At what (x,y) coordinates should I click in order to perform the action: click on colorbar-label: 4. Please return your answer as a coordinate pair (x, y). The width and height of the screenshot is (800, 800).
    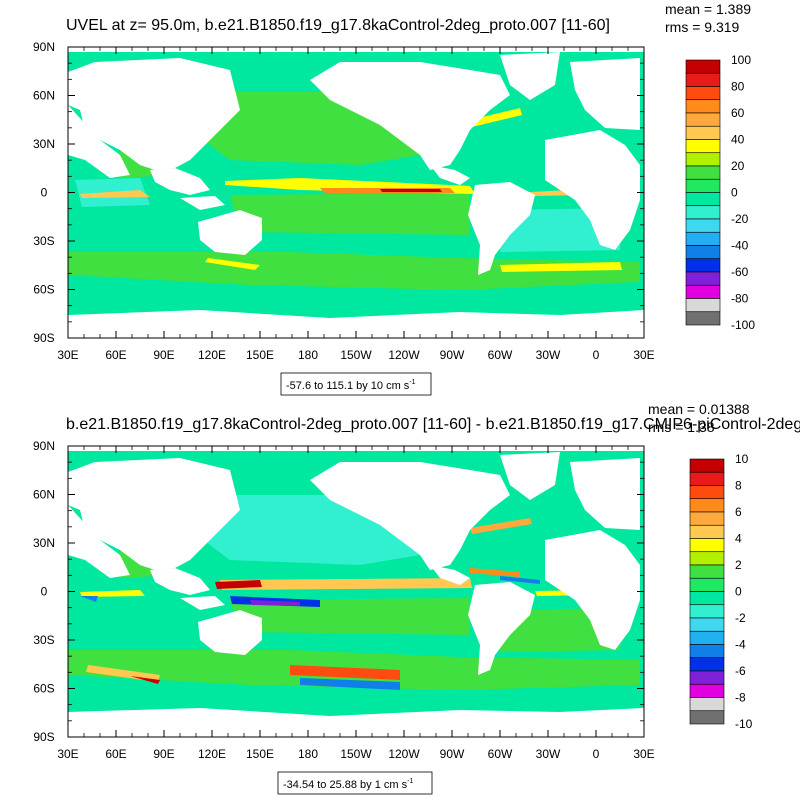
    Looking at the image, I should click on (738, 539).